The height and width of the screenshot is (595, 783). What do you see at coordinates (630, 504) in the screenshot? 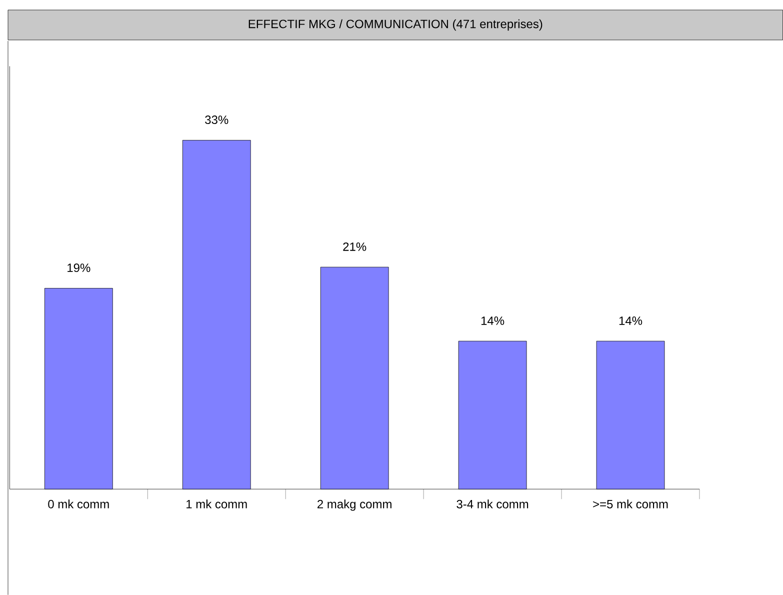
I see `x-tick-label: >=5 mk comm` at bounding box center [630, 504].